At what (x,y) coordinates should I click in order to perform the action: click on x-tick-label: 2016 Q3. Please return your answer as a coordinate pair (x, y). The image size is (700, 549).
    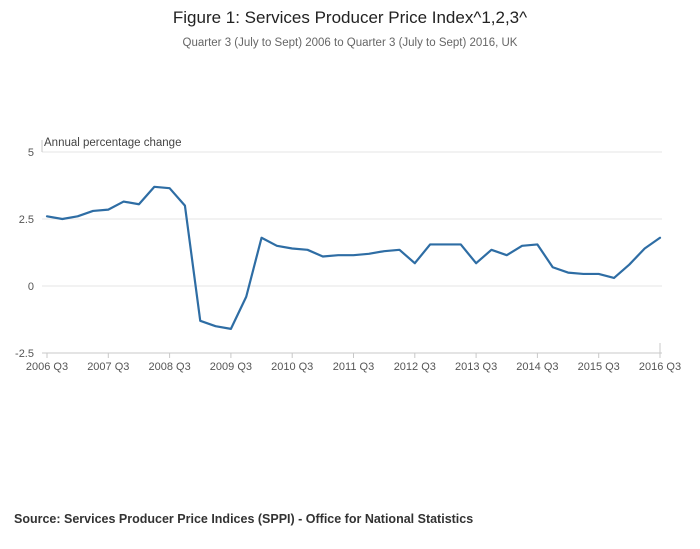
    Looking at the image, I should click on (660, 367).